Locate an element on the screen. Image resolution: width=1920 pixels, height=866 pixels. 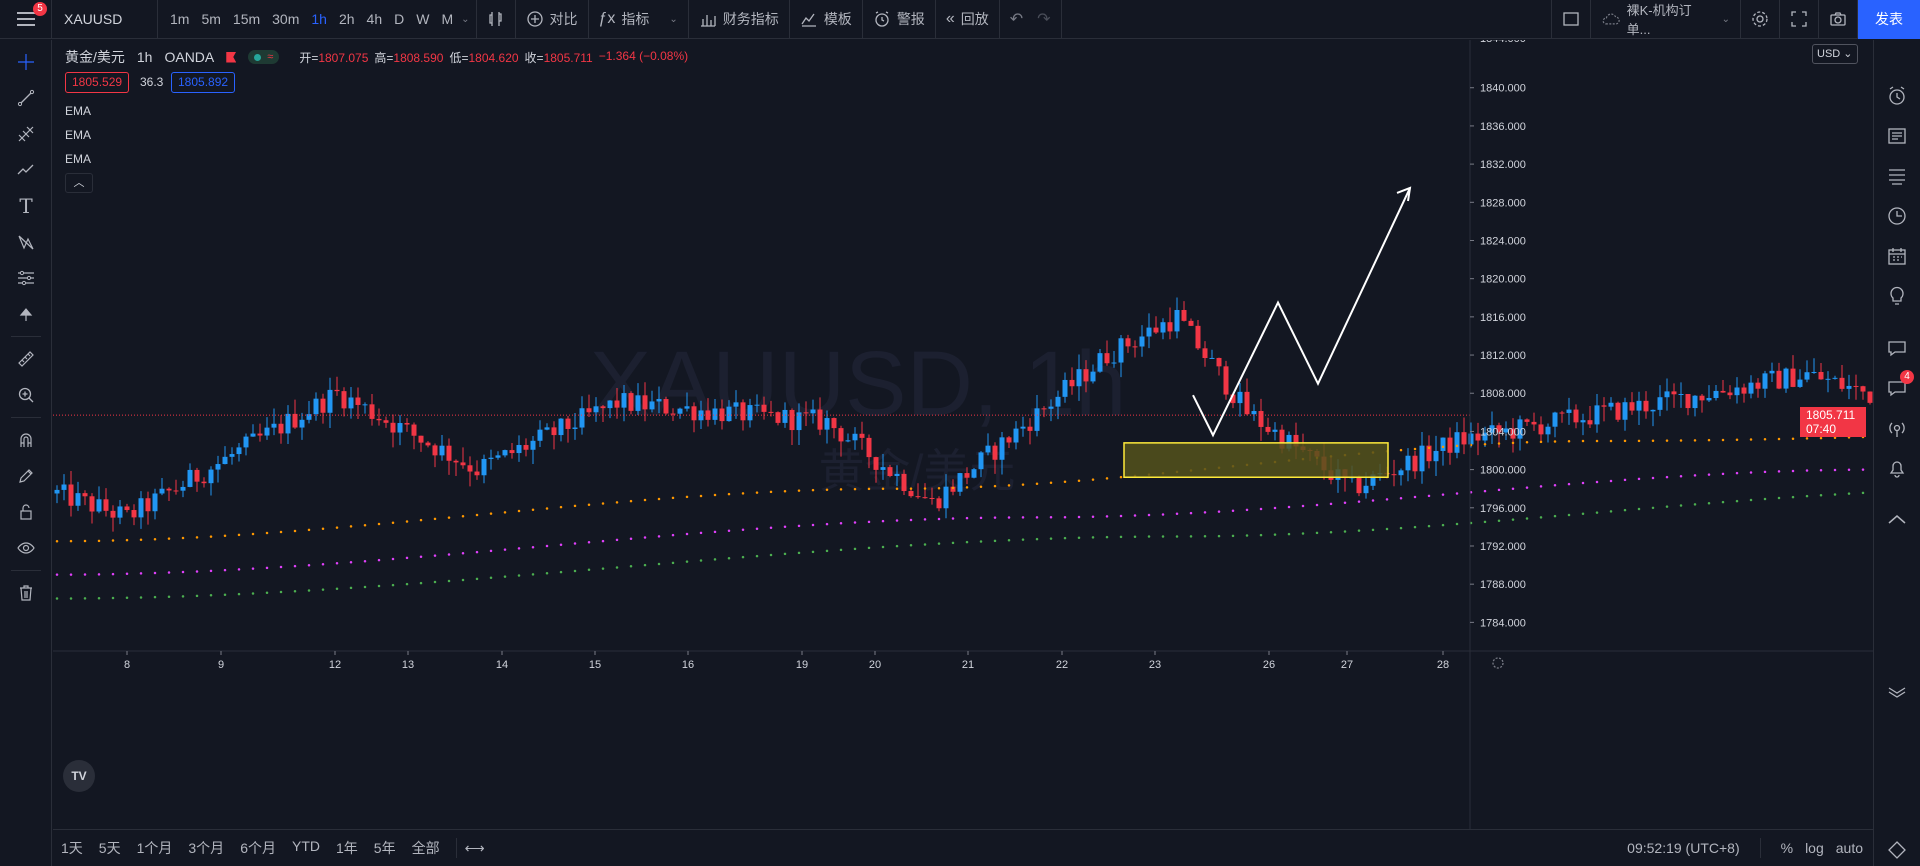
indicator-ema-3: EMA is located at coordinates (78, 159).